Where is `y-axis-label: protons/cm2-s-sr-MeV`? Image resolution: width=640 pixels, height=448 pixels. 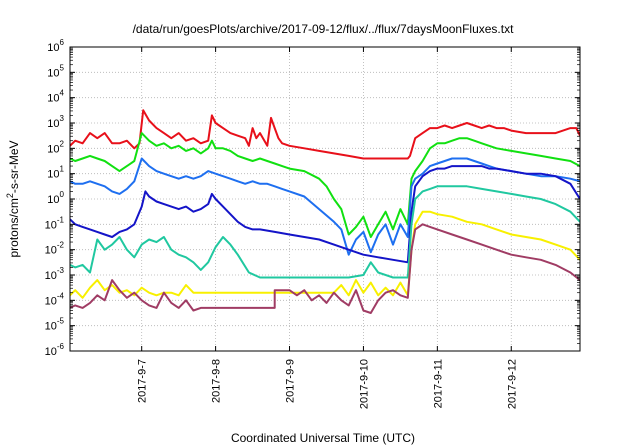
y-axis-label: protons/cm2-s-sr-MeV is located at coordinates (13, 198).